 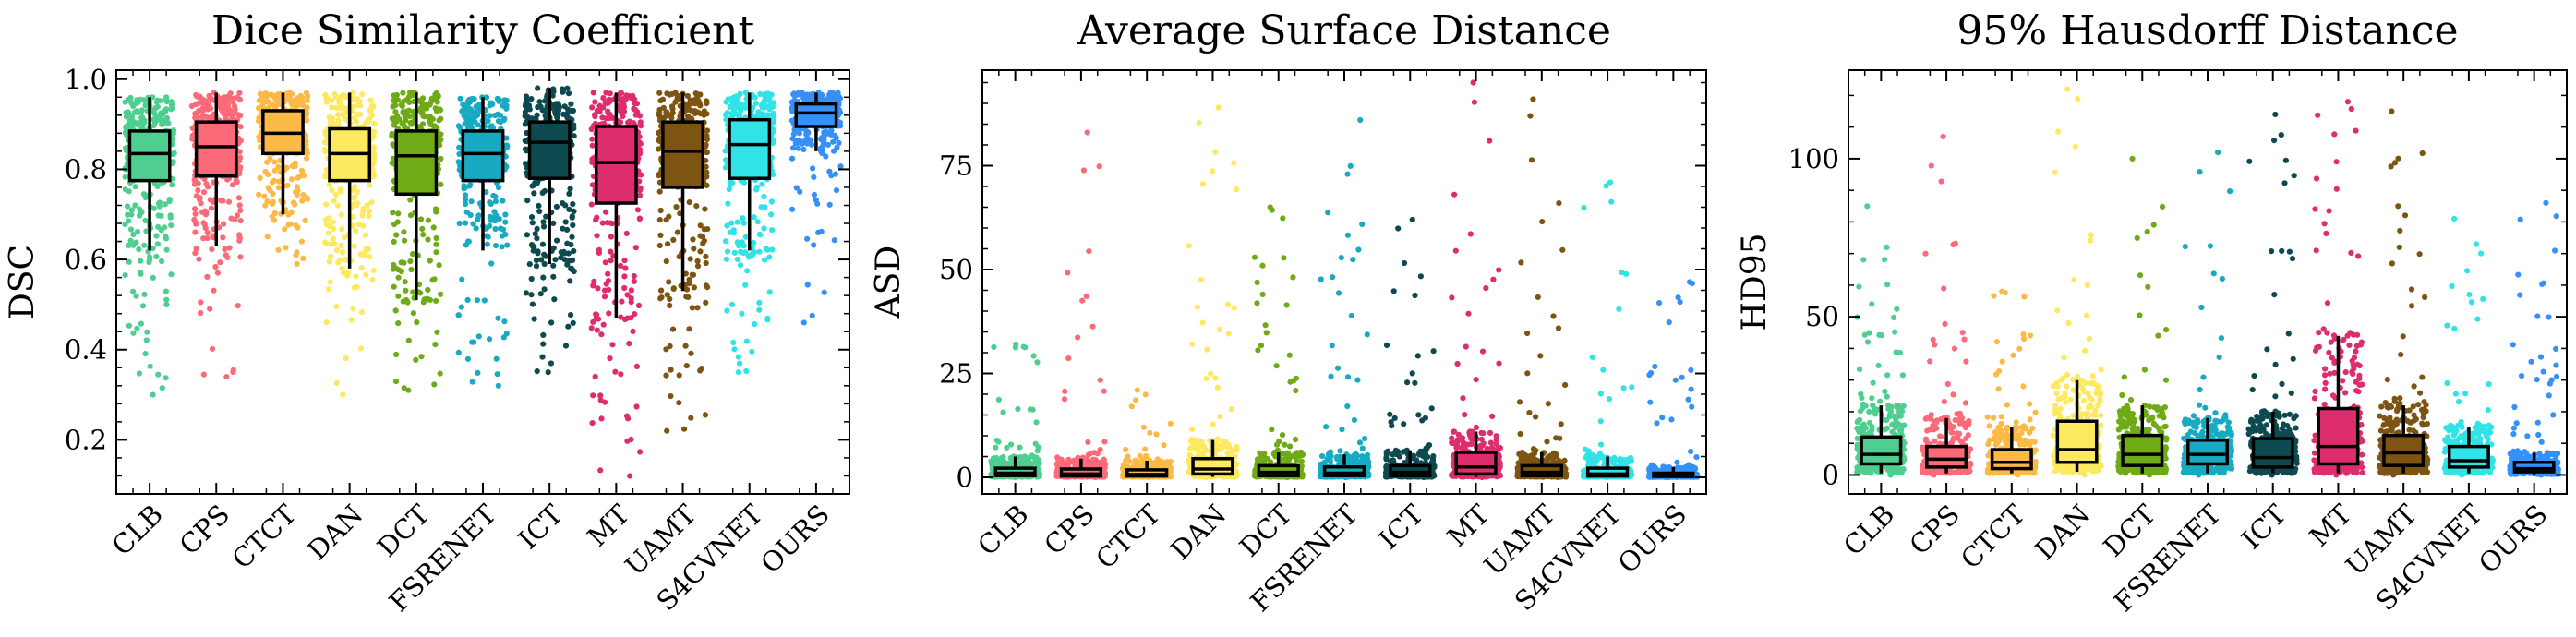 What do you see at coordinates (264, 536) in the screenshot?
I see `category-label-ctct: CTCT` at bounding box center [264, 536].